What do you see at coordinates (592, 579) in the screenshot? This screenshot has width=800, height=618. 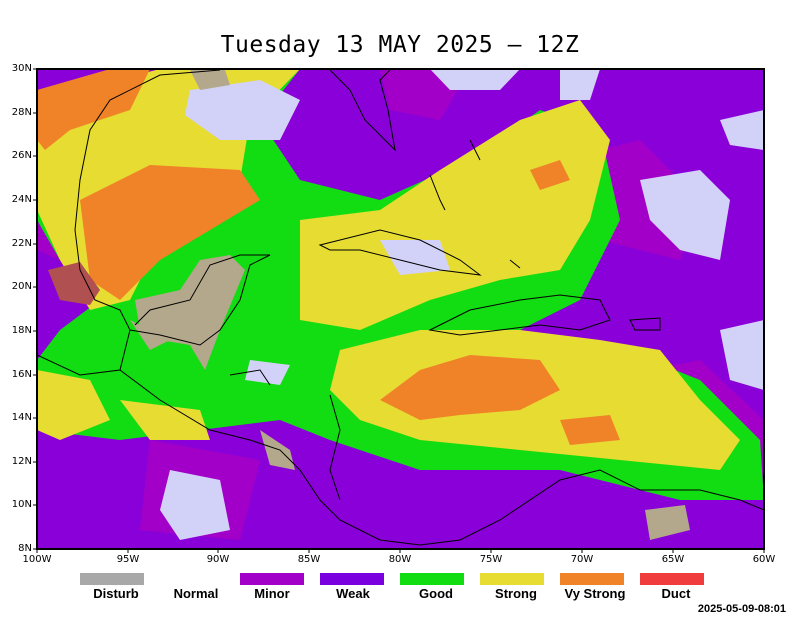 I see `legend-swatch-vy-strong` at bounding box center [592, 579].